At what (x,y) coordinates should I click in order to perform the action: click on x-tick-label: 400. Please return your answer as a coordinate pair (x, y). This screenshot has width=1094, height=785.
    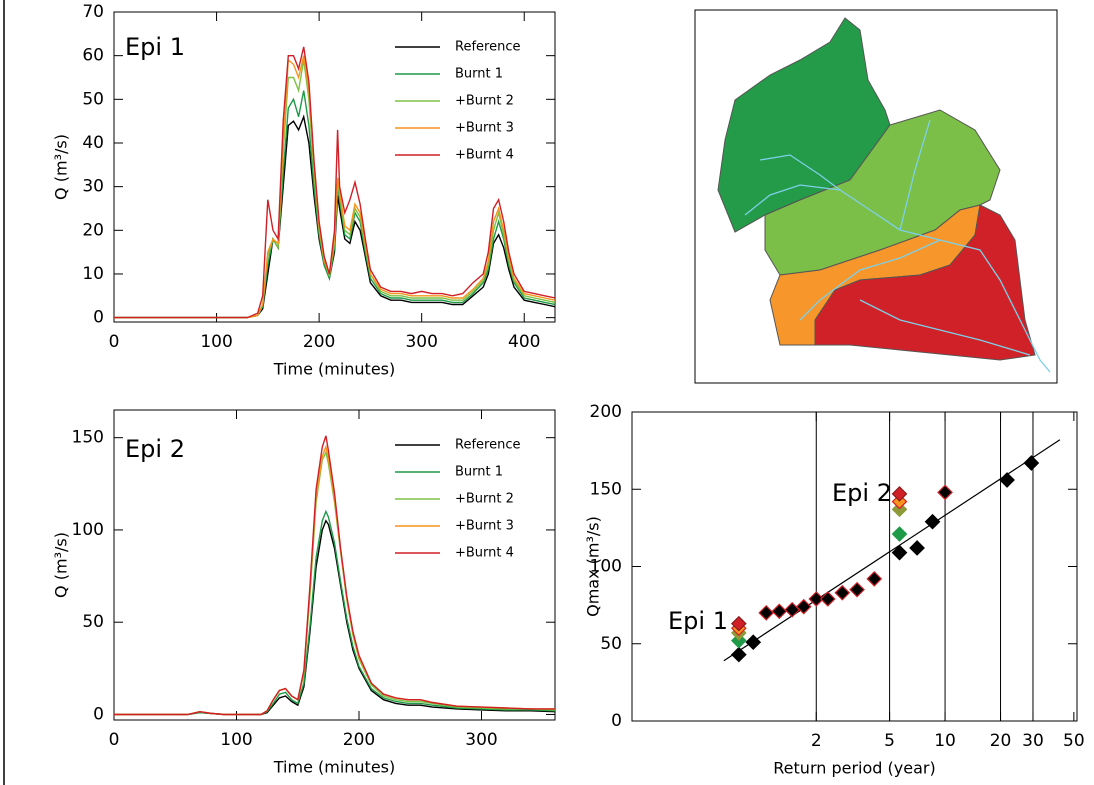
    Looking at the image, I should click on (524, 342).